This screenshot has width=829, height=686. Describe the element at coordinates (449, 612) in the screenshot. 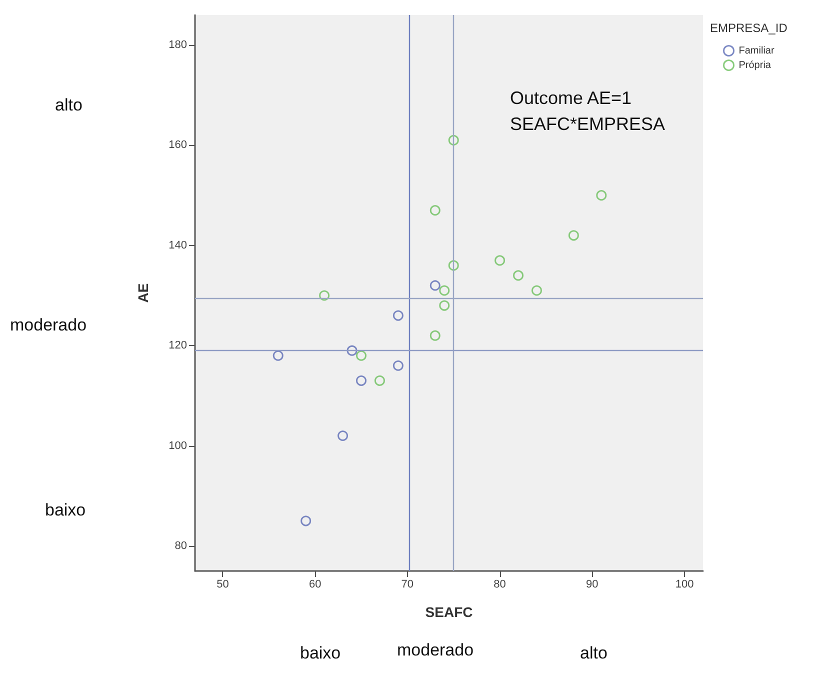

I see `x-axis-title: SEAFC` at that location.